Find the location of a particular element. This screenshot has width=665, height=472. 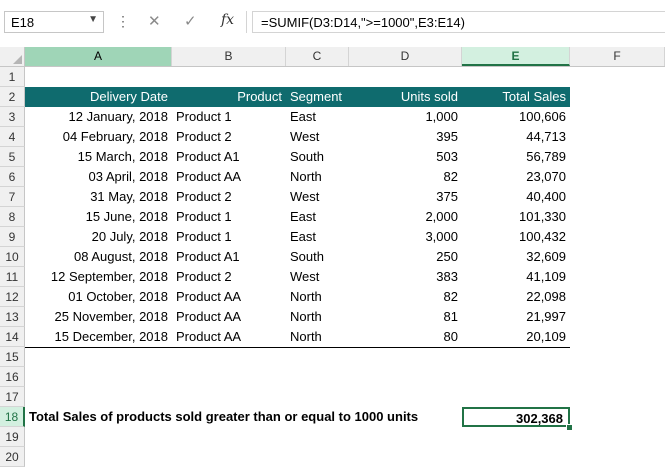

row-header-4: 4 is located at coordinates (12, 137).